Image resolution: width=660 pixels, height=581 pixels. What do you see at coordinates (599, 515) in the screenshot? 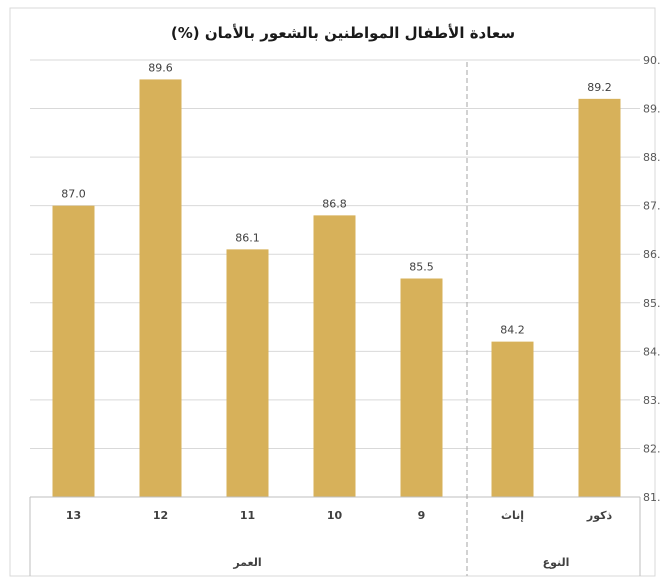
I see `category-label: ذكور` at bounding box center [599, 515].